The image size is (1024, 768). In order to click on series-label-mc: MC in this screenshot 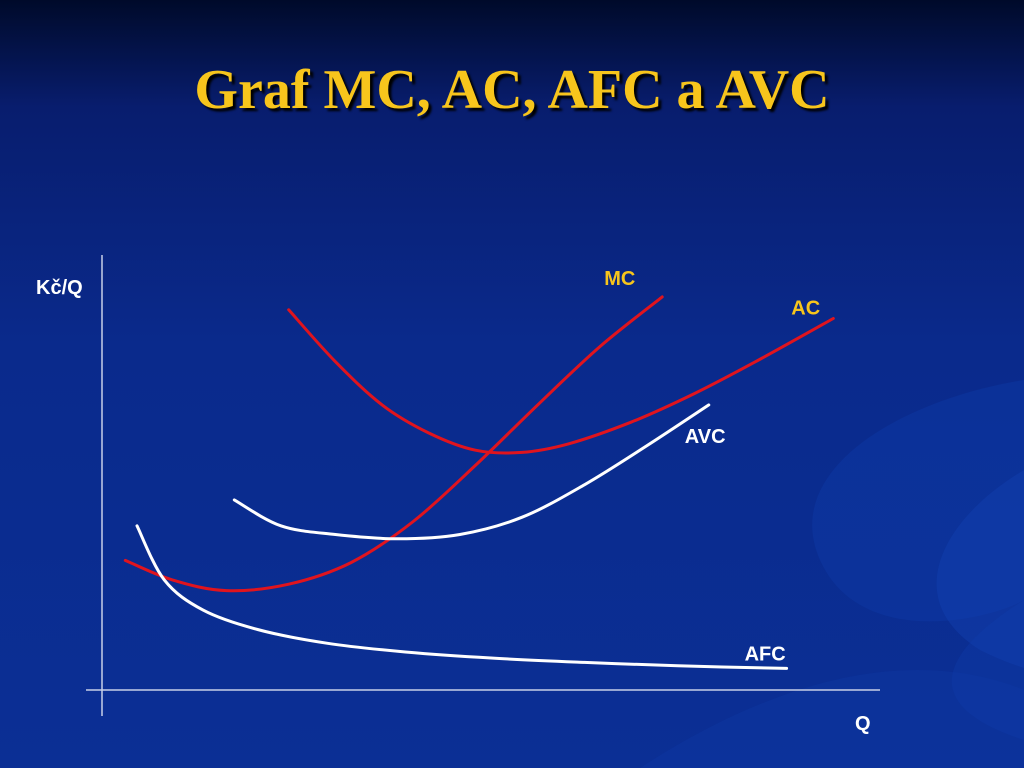, I will do `click(619, 279)`.